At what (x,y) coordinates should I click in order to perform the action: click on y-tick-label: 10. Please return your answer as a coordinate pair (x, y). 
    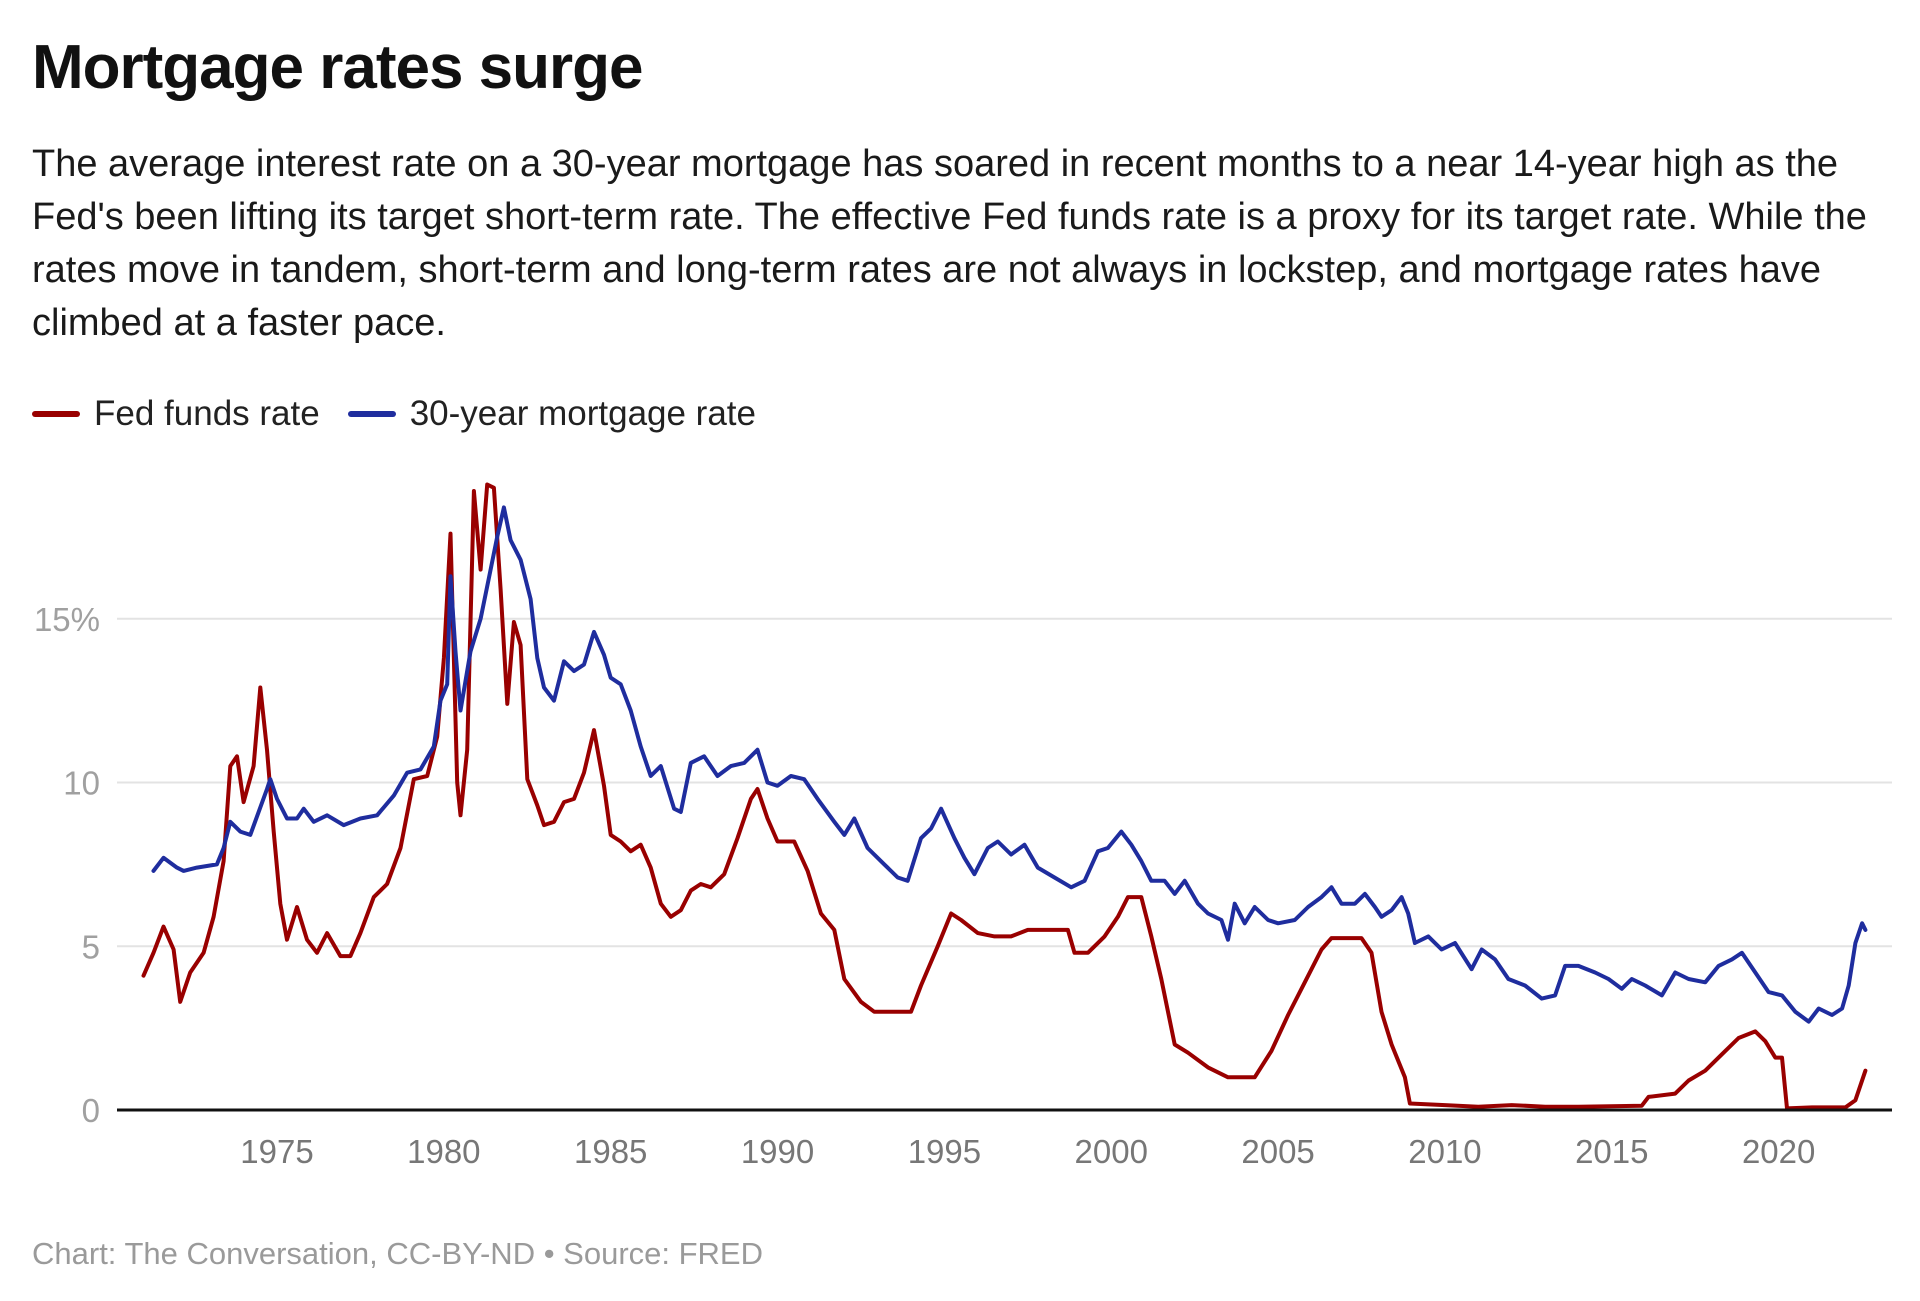
    Looking at the image, I should click on (81, 783).